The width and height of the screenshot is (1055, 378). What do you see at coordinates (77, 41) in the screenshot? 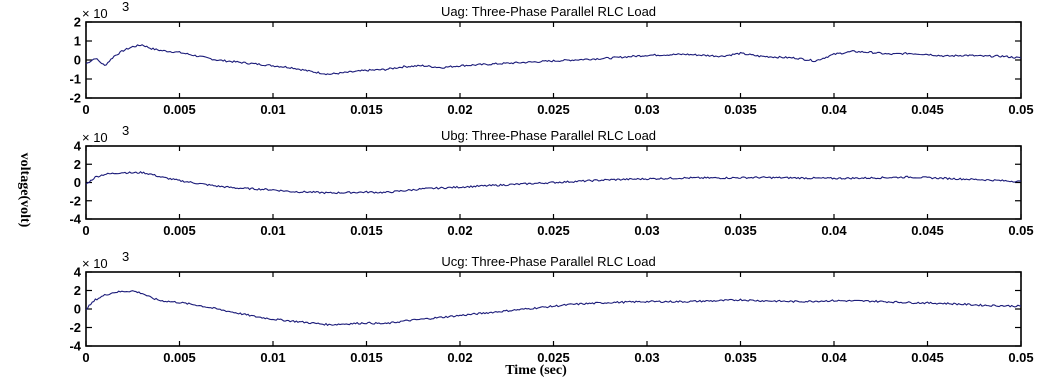
I see `y-tick-label: 1` at bounding box center [77, 41].